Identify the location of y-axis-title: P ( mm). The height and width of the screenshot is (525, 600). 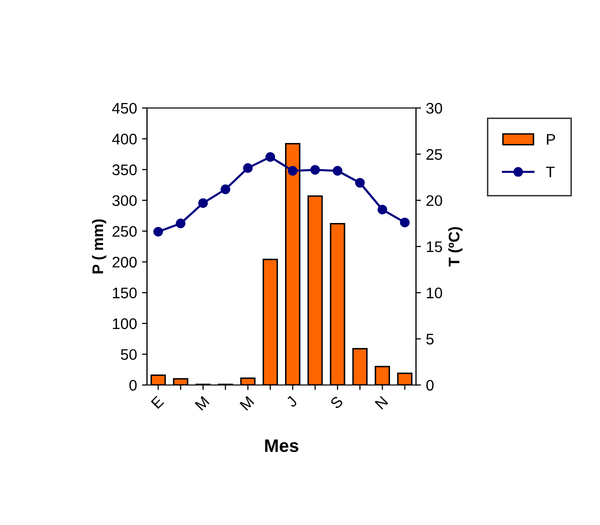
(99, 246).